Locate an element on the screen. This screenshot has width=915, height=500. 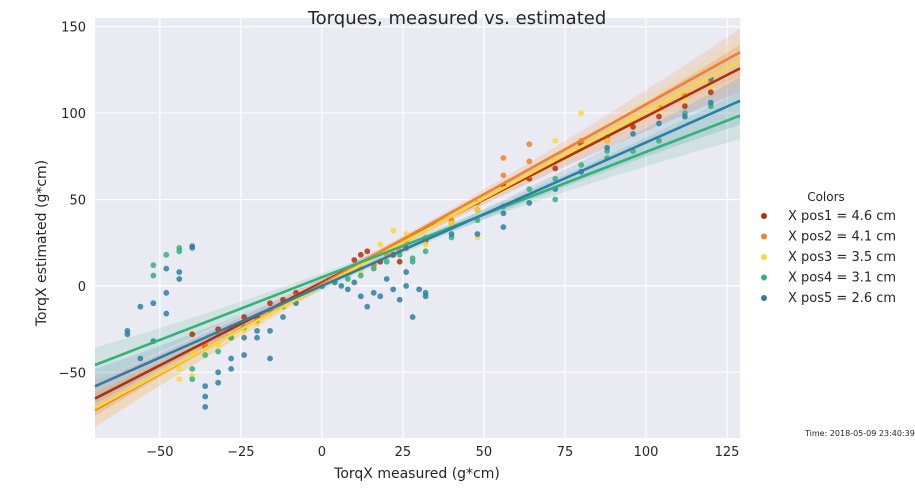
x-tick-label: −25 is located at coordinates (240, 452).